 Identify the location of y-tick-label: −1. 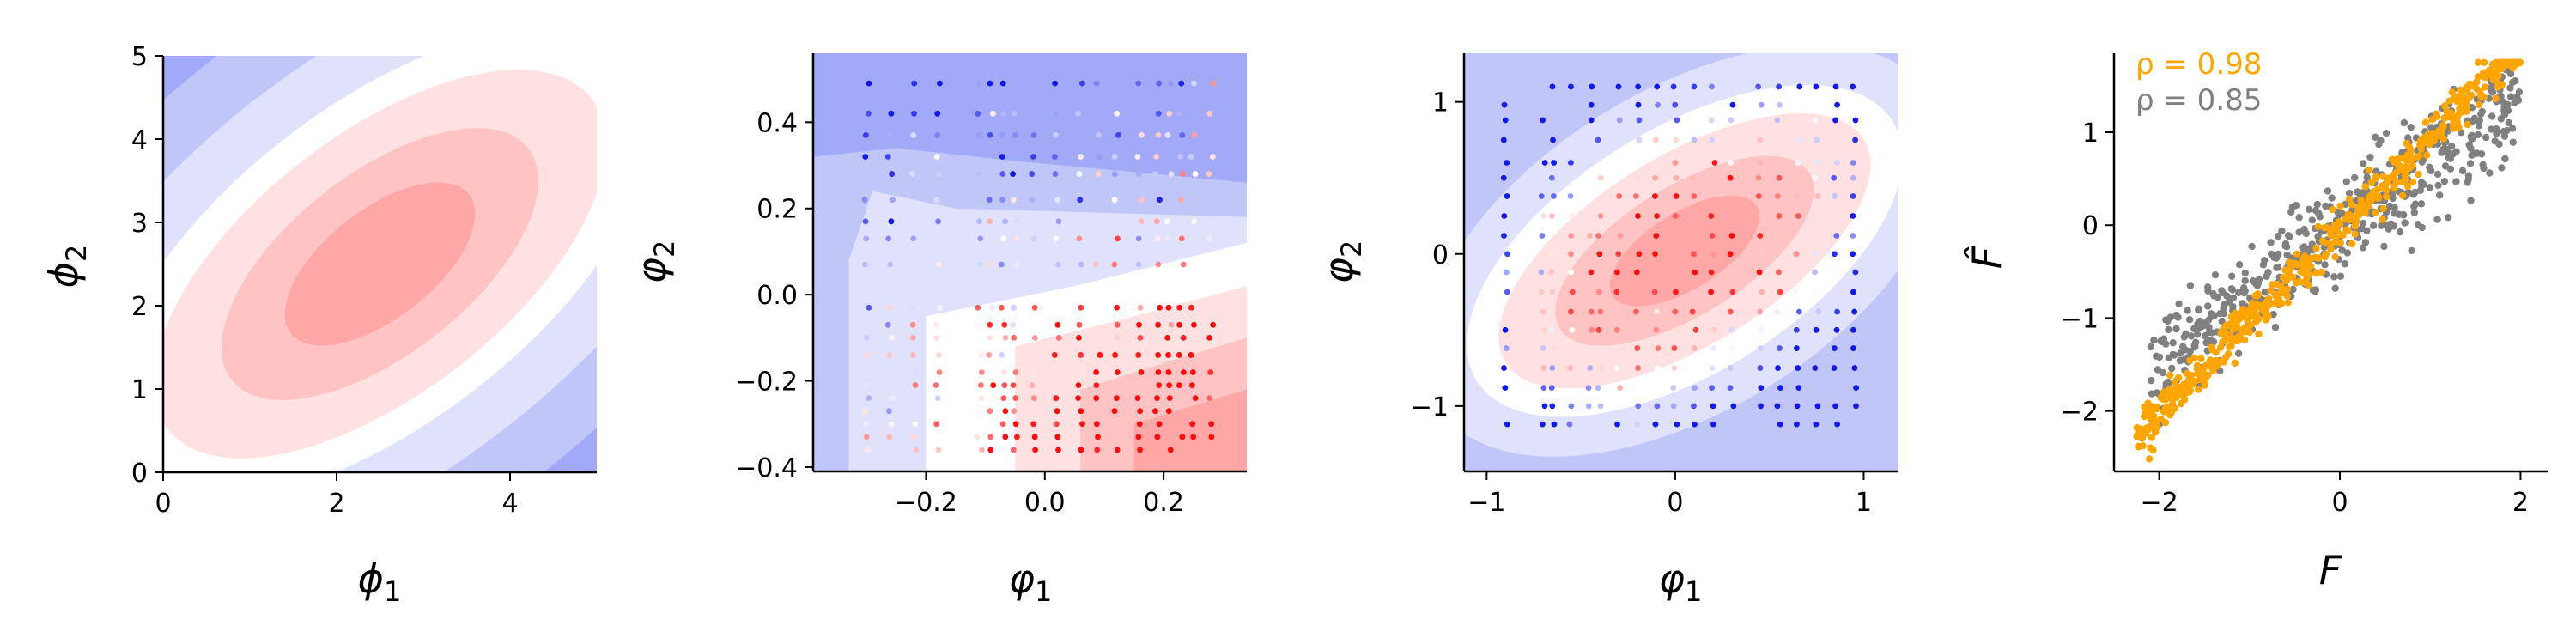
(2080, 319).